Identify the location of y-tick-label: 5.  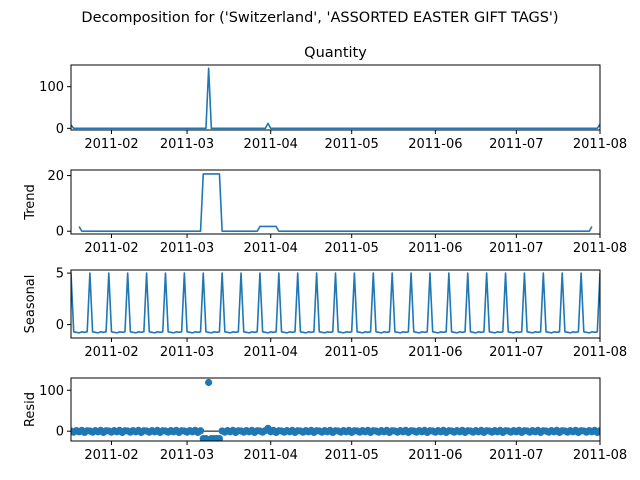
(60, 274).